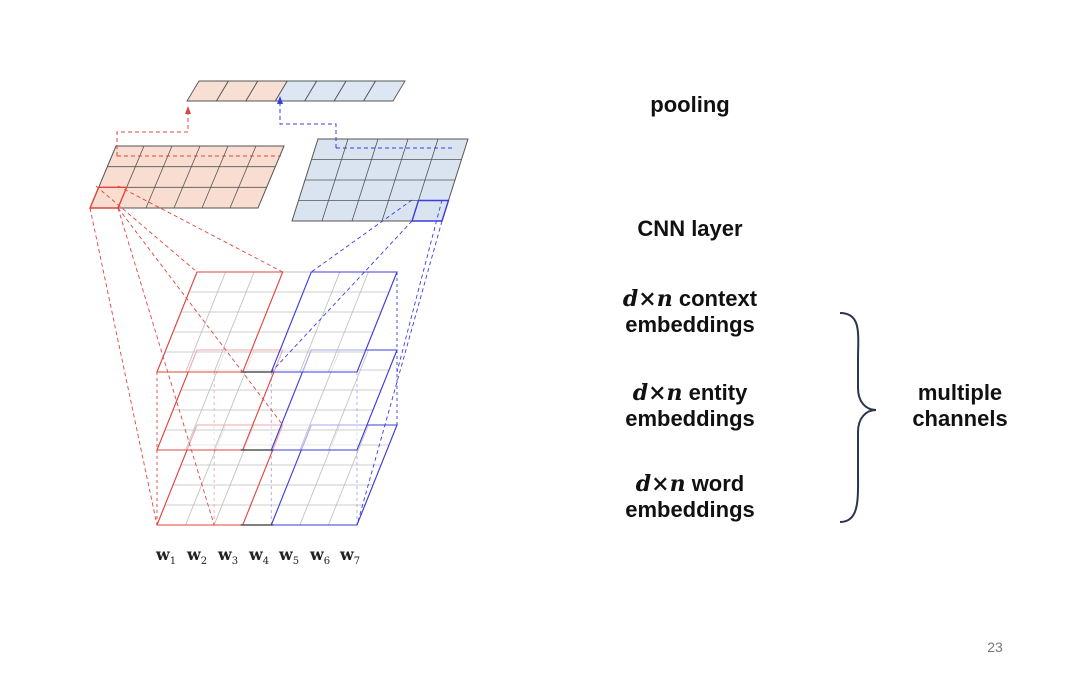 This screenshot has width=1080, height=678. Describe the element at coordinates (384, 91) in the screenshot. I see `pooling-cell` at that location.